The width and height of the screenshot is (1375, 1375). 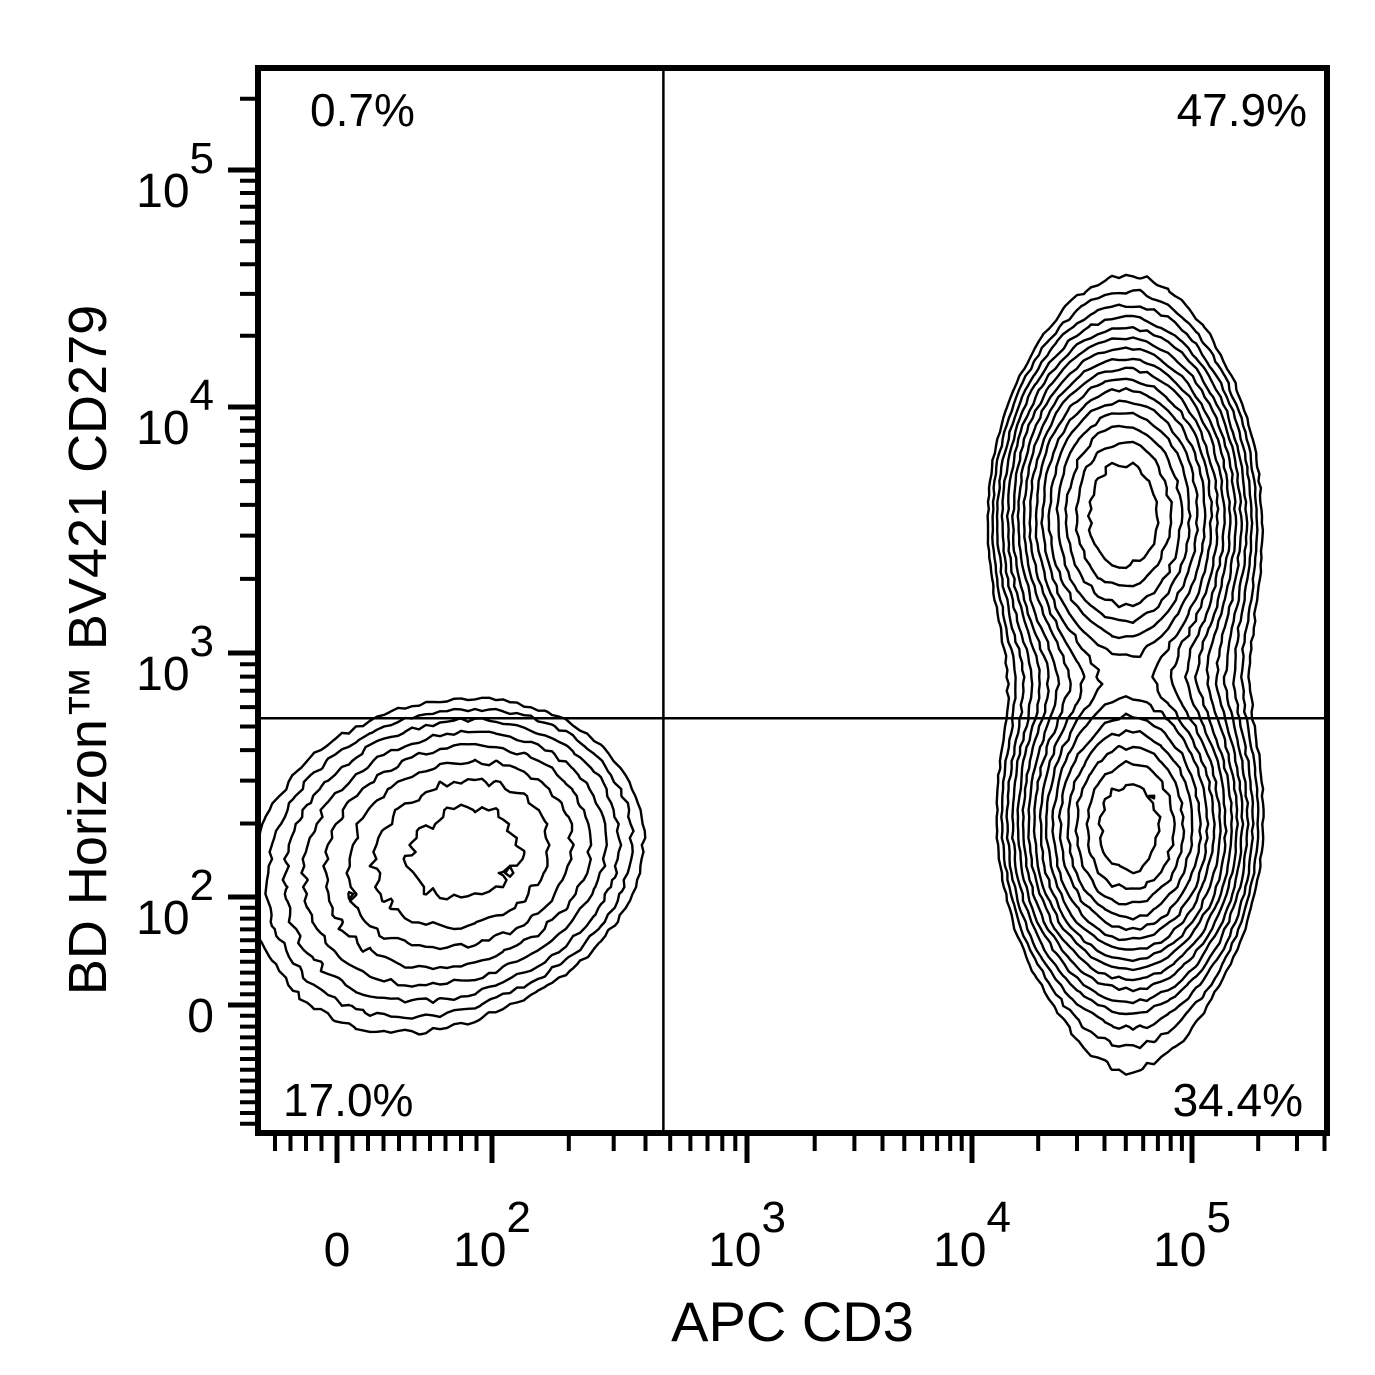 What do you see at coordinates (200, 1016) in the screenshot?
I see `y-tick-label-0: 0` at bounding box center [200, 1016].